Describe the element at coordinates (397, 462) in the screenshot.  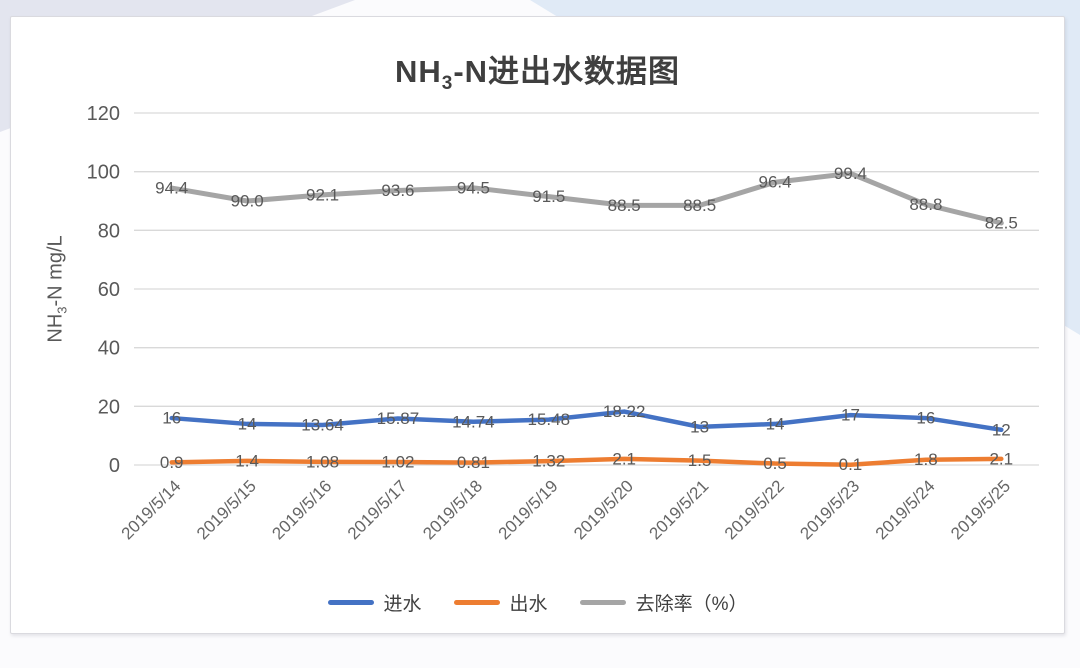
I see `data-label: 1.02` at that location.